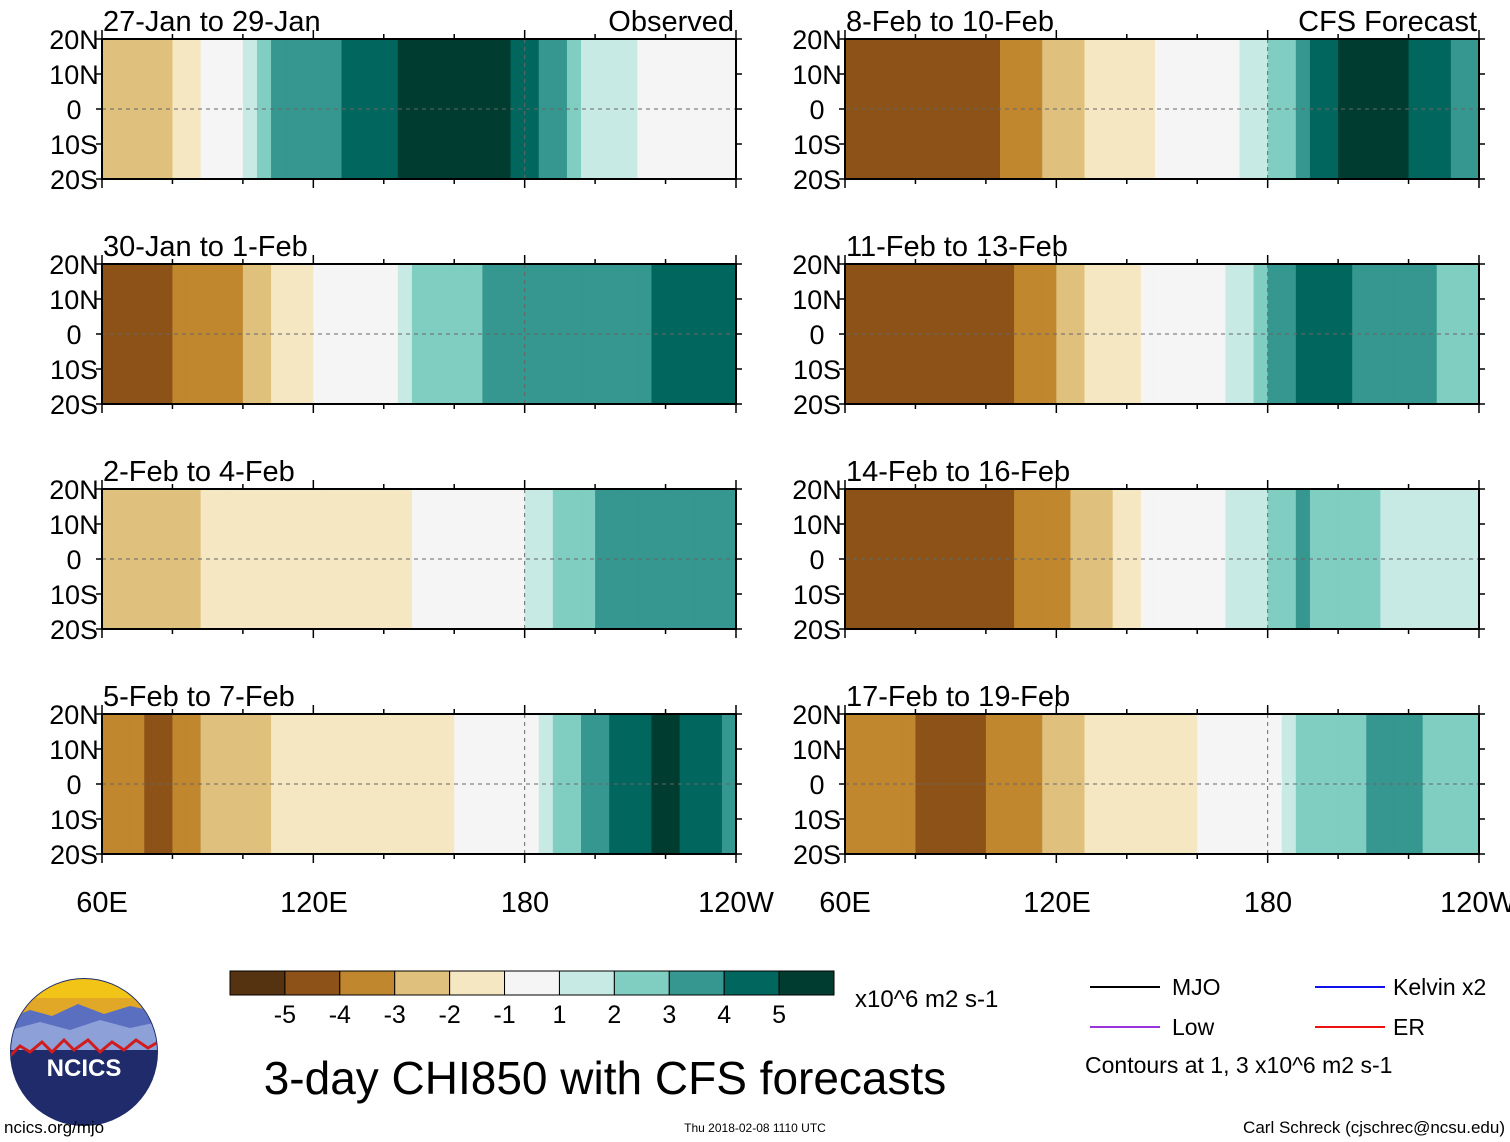  What do you see at coordinates (1409, 1027) in the screenshot?
I see `legend-label-er: ER` at bounding box center [1409, 1027].